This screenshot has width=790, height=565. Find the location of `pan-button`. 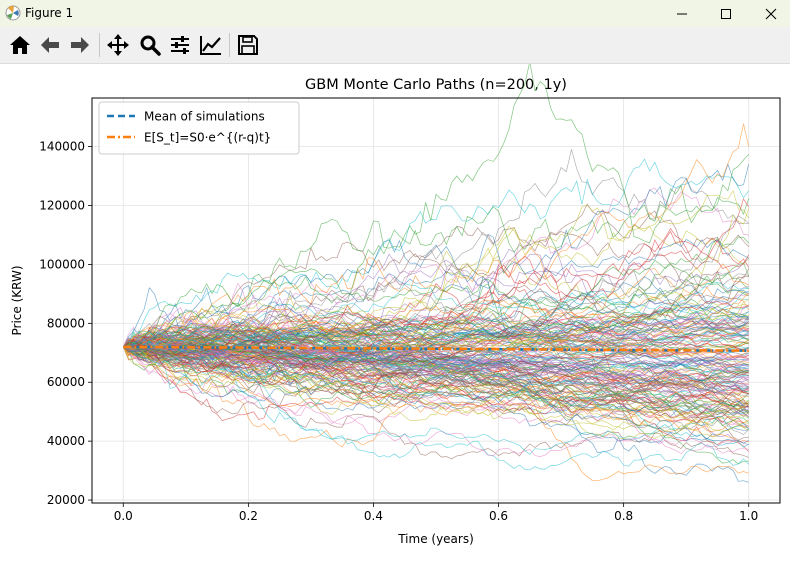

pan-button is located at coordinates (118, 45).